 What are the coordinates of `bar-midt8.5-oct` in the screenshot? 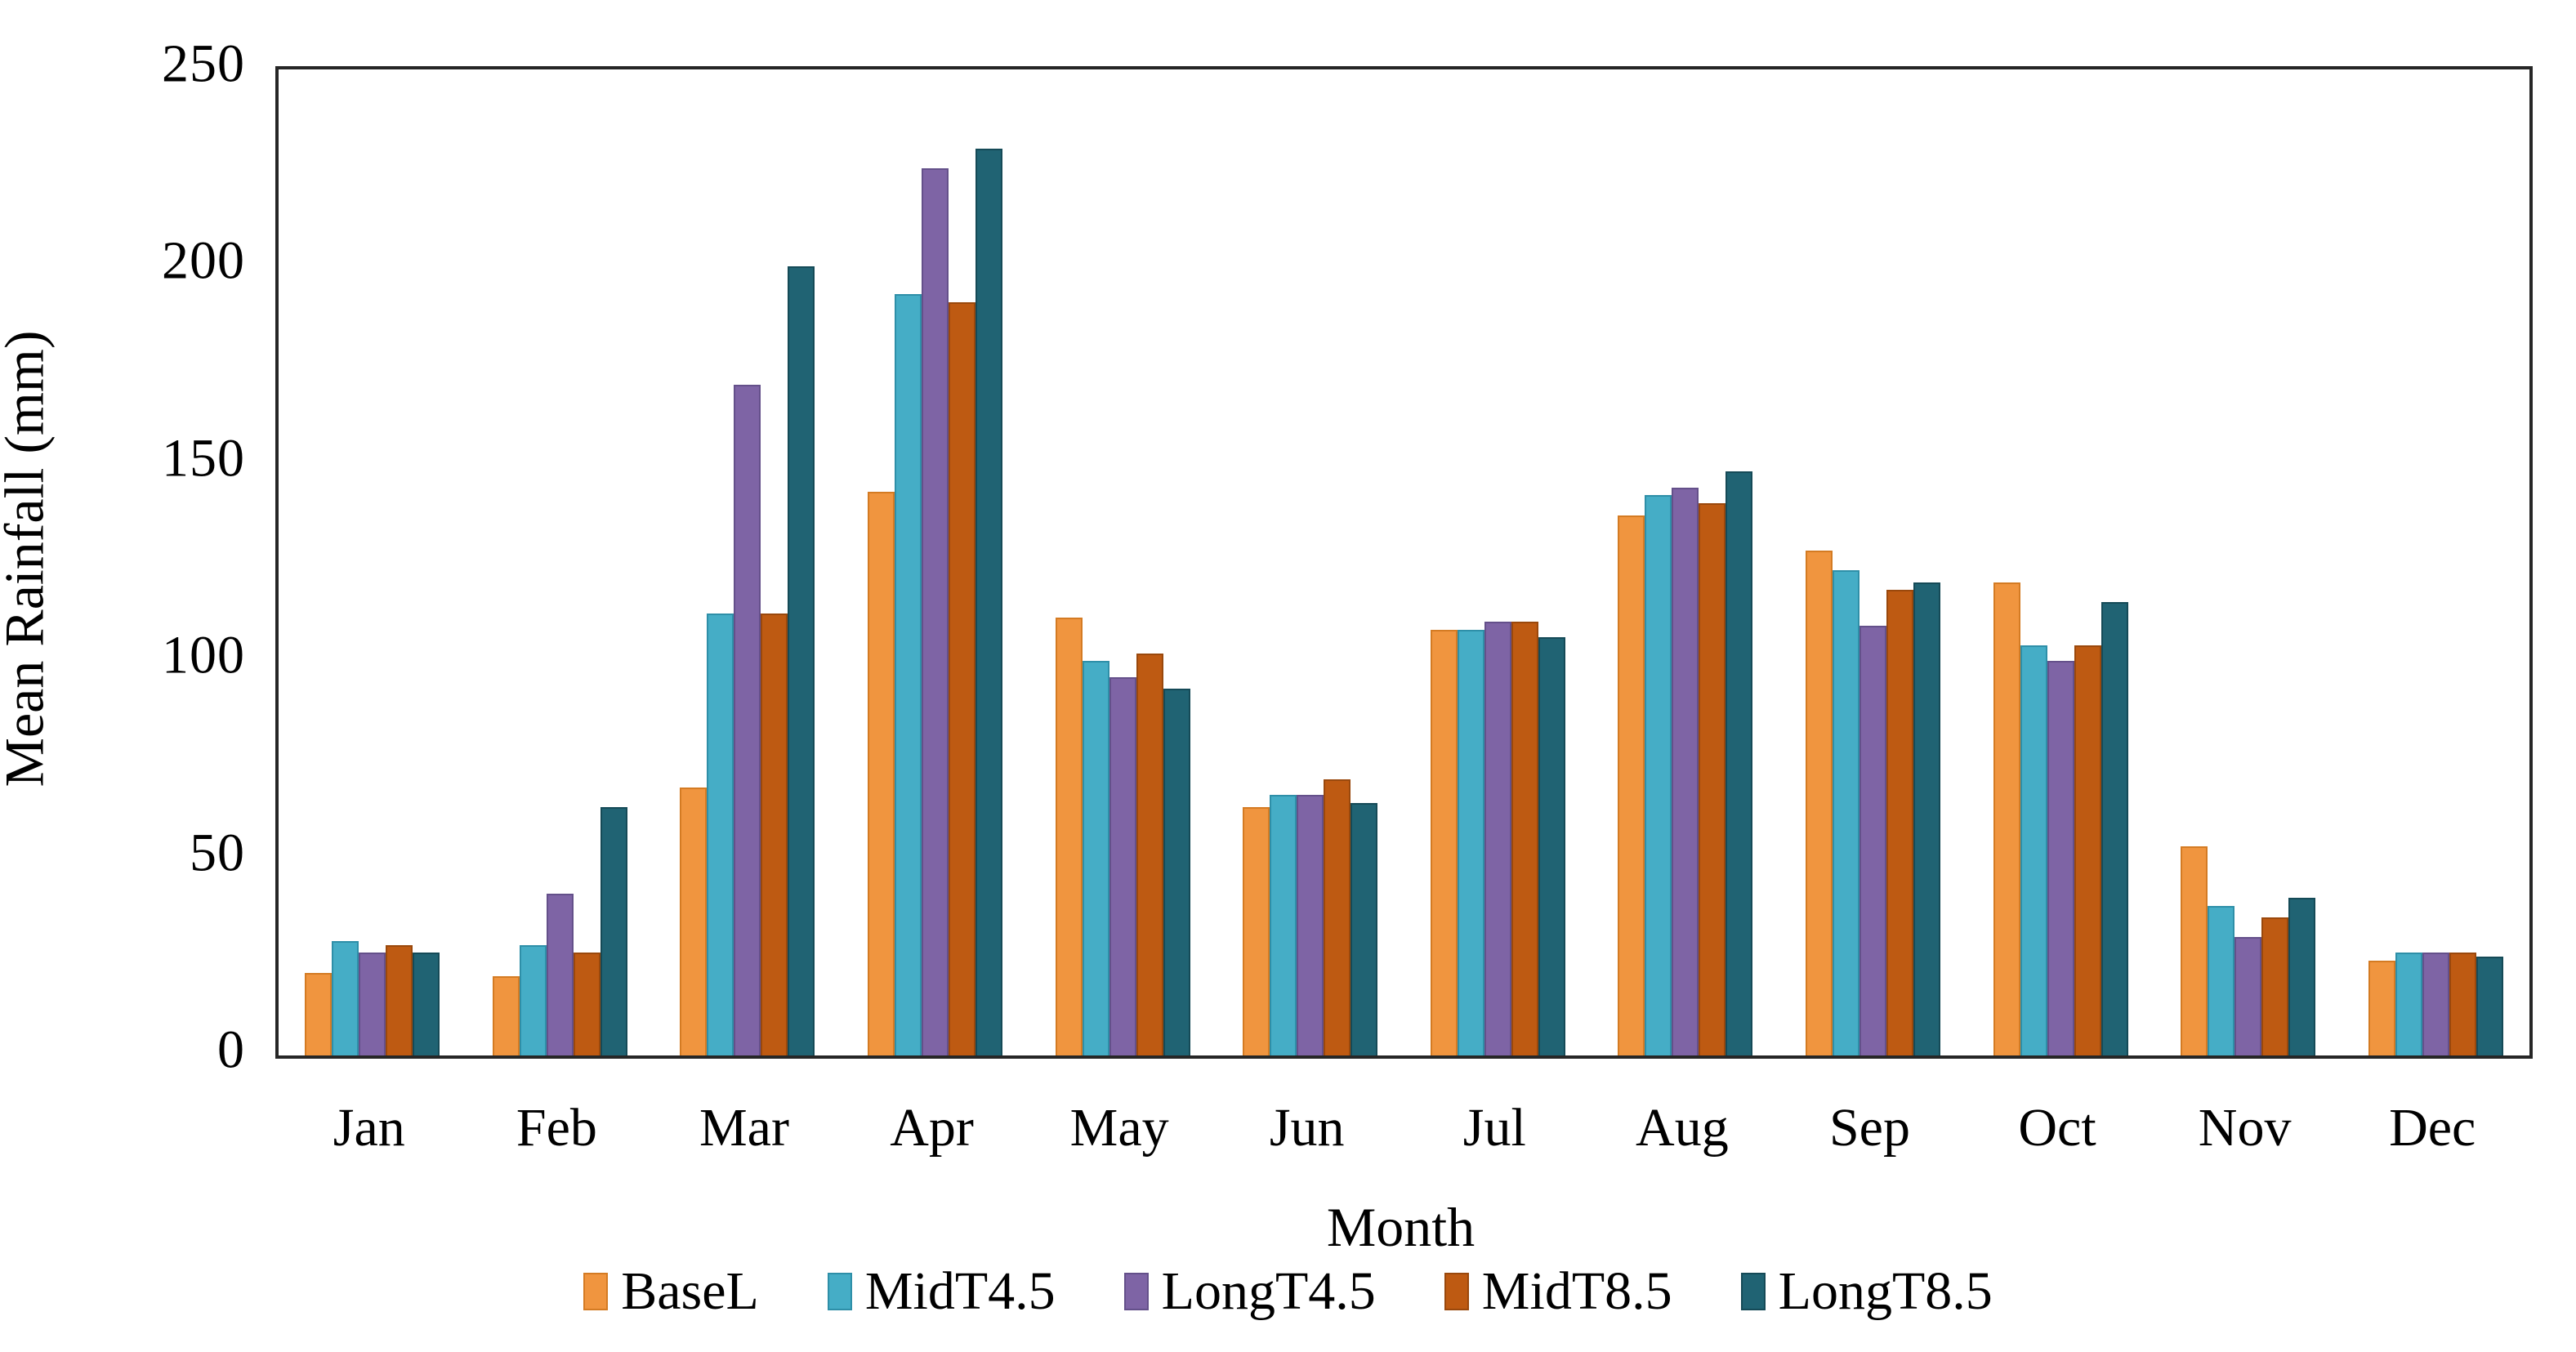 It's located at (2088, 850).